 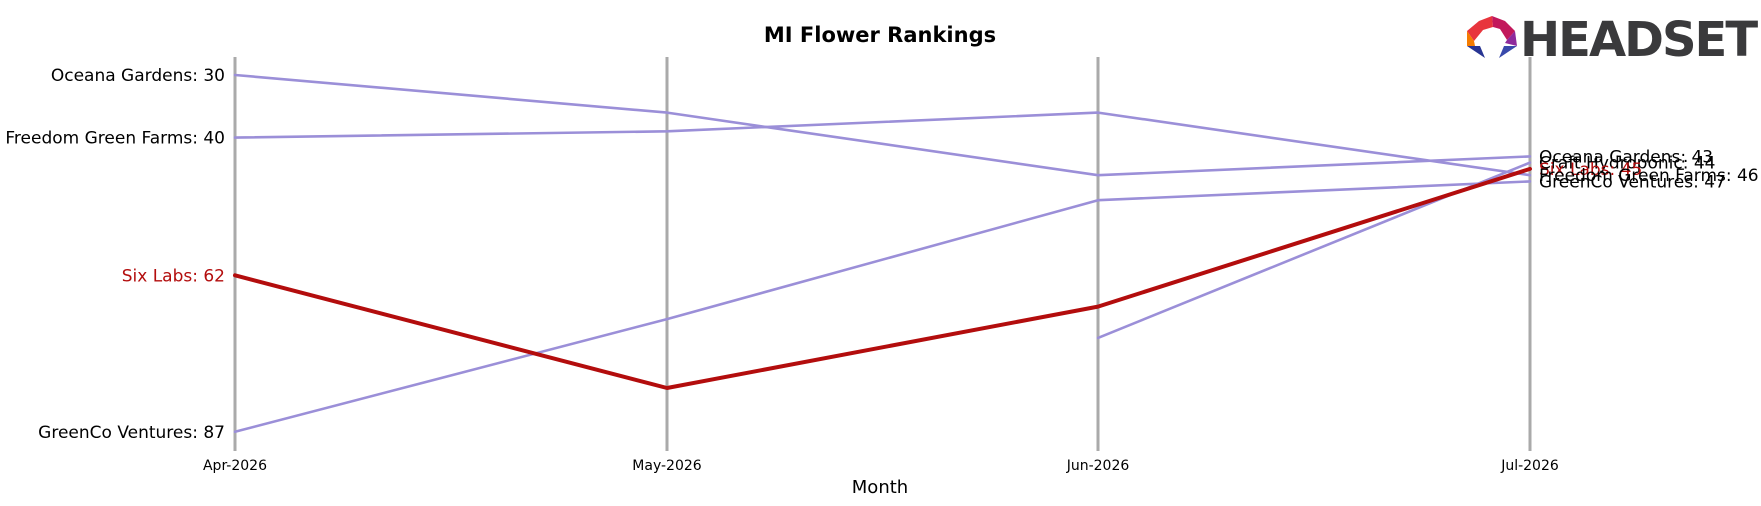 What do you see at coordinates (173, 276) in the screenshot?
I see `left-label: Six Labs: 62` at bounding box center [173, 276].